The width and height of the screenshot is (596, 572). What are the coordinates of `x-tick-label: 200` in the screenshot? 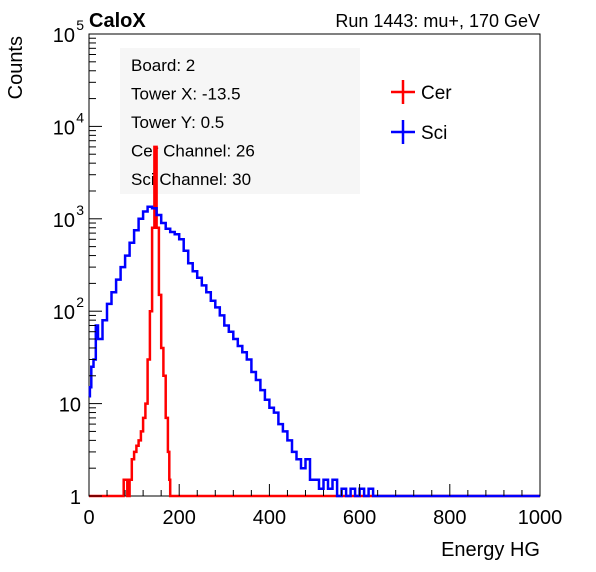 It's located at (179, 518).